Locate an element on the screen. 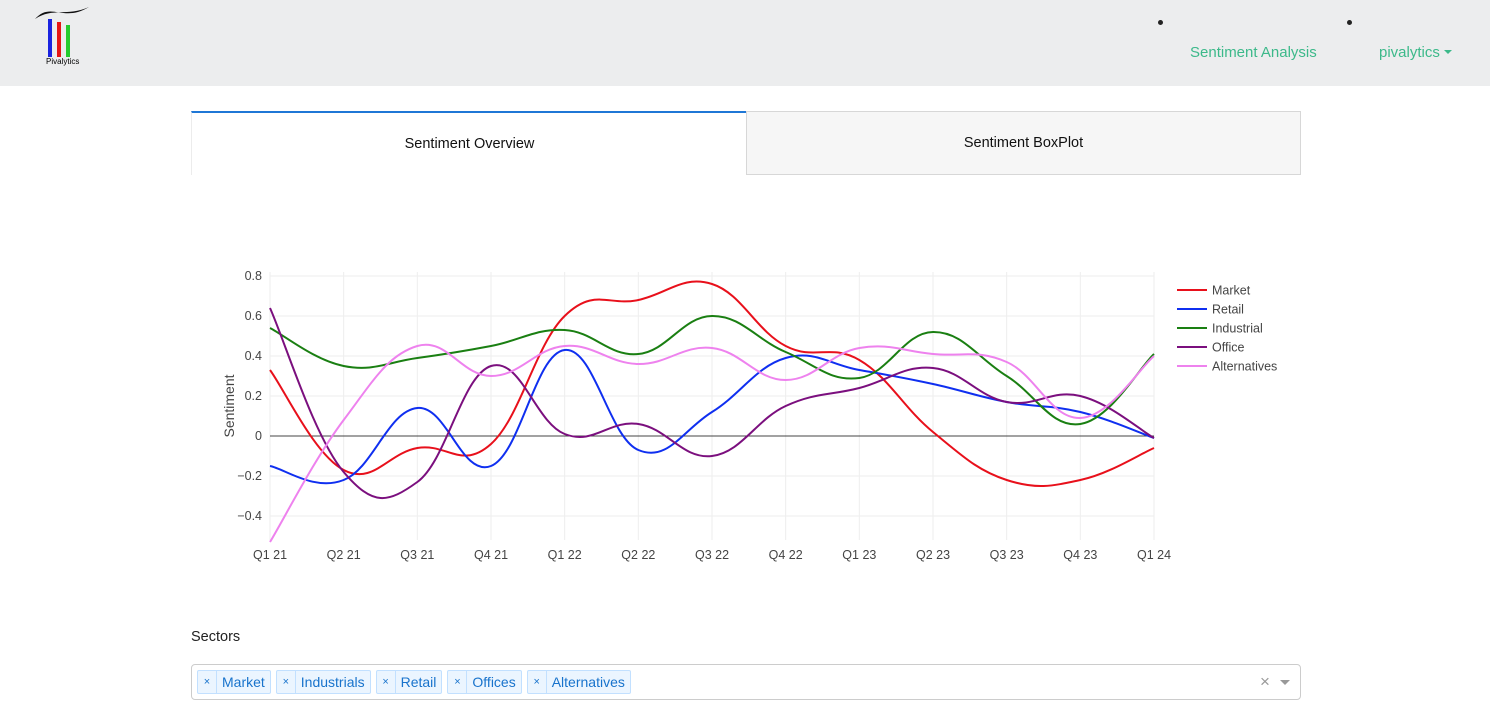  sector-chip: × Retail is located at coordinates (409, 682).